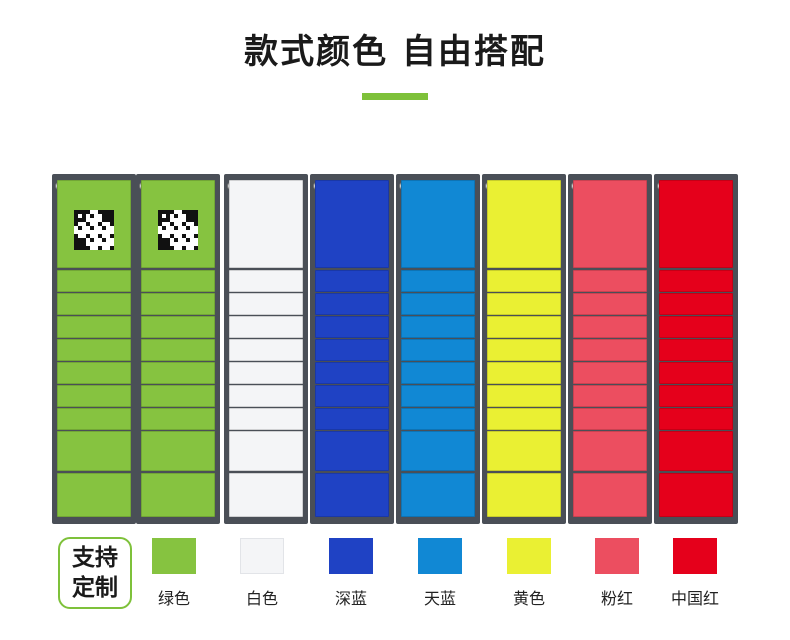 The image size is (790, 640). Describe the element at coordinates (439, 598) in the screenshot. I see `color-swatch-label: 天蓝` at that location.